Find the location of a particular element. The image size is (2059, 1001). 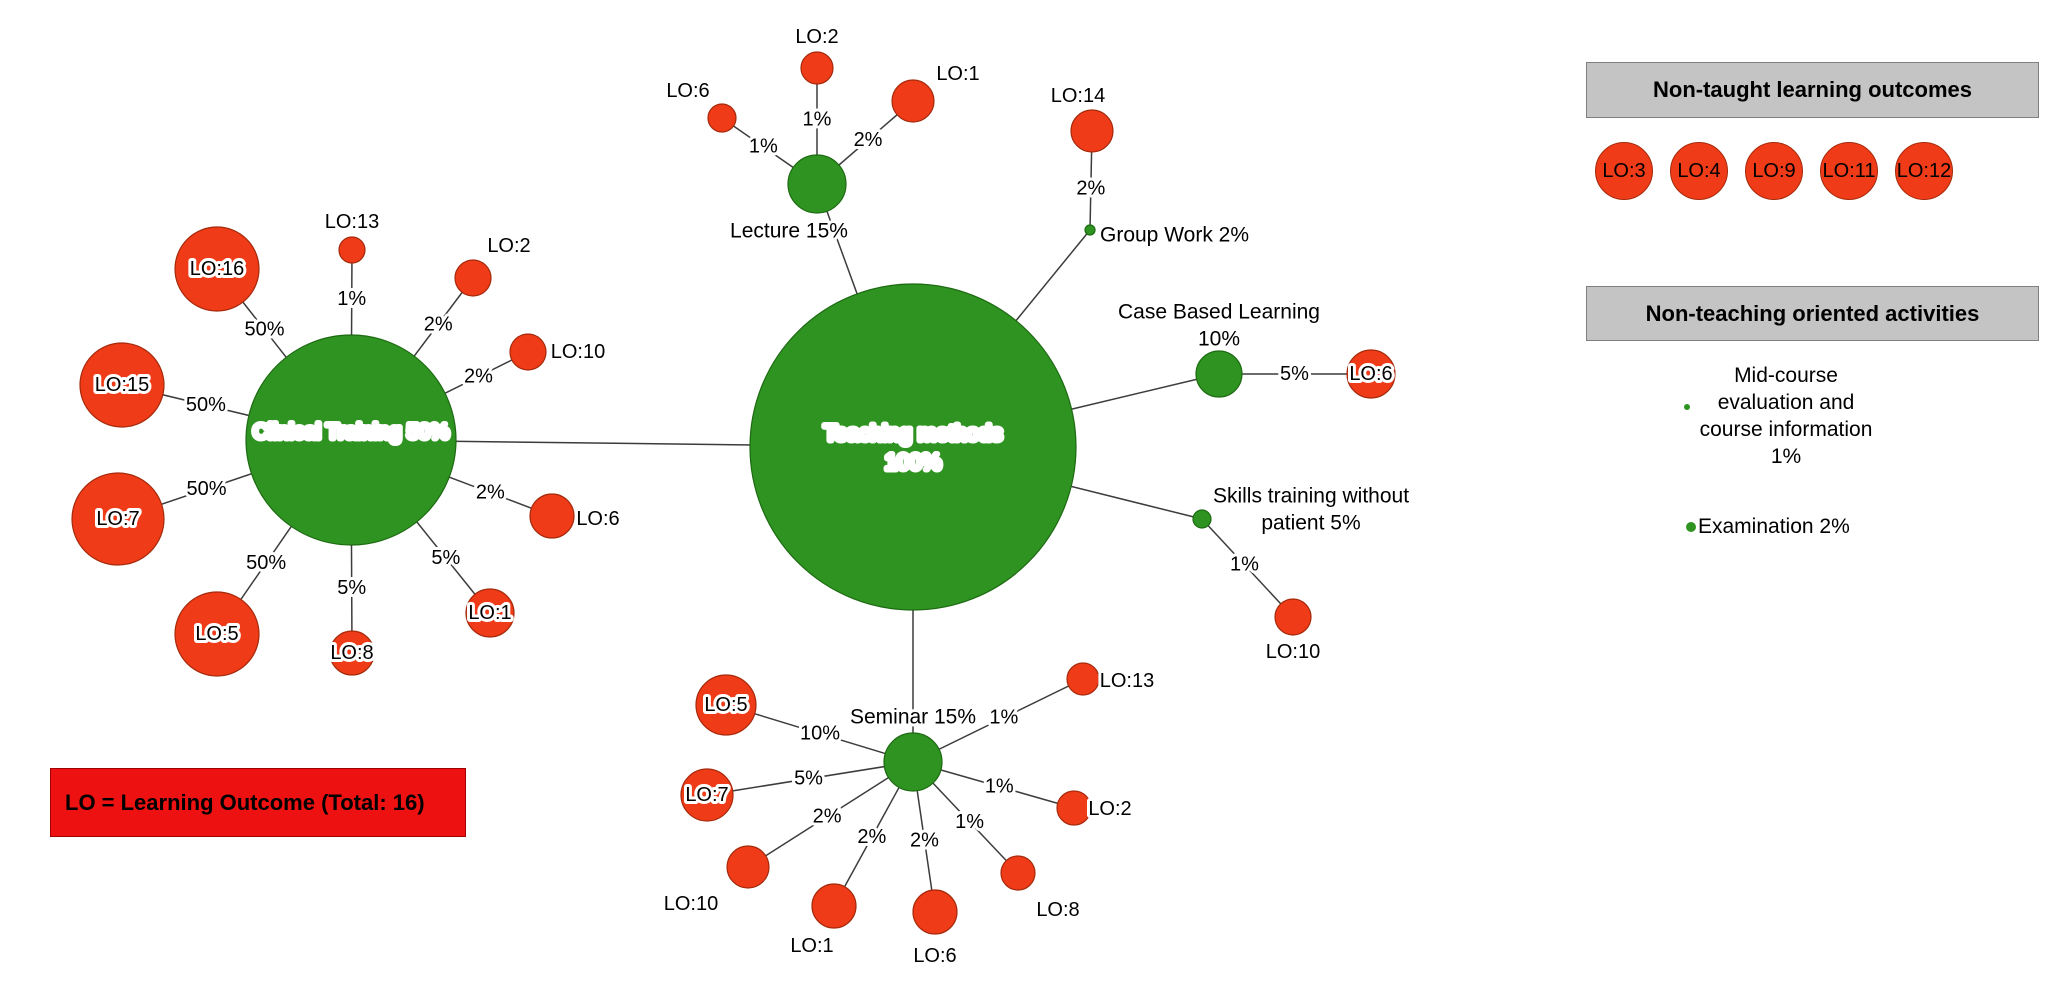

node-case-based-learning is located at coordinates (1219, 374).